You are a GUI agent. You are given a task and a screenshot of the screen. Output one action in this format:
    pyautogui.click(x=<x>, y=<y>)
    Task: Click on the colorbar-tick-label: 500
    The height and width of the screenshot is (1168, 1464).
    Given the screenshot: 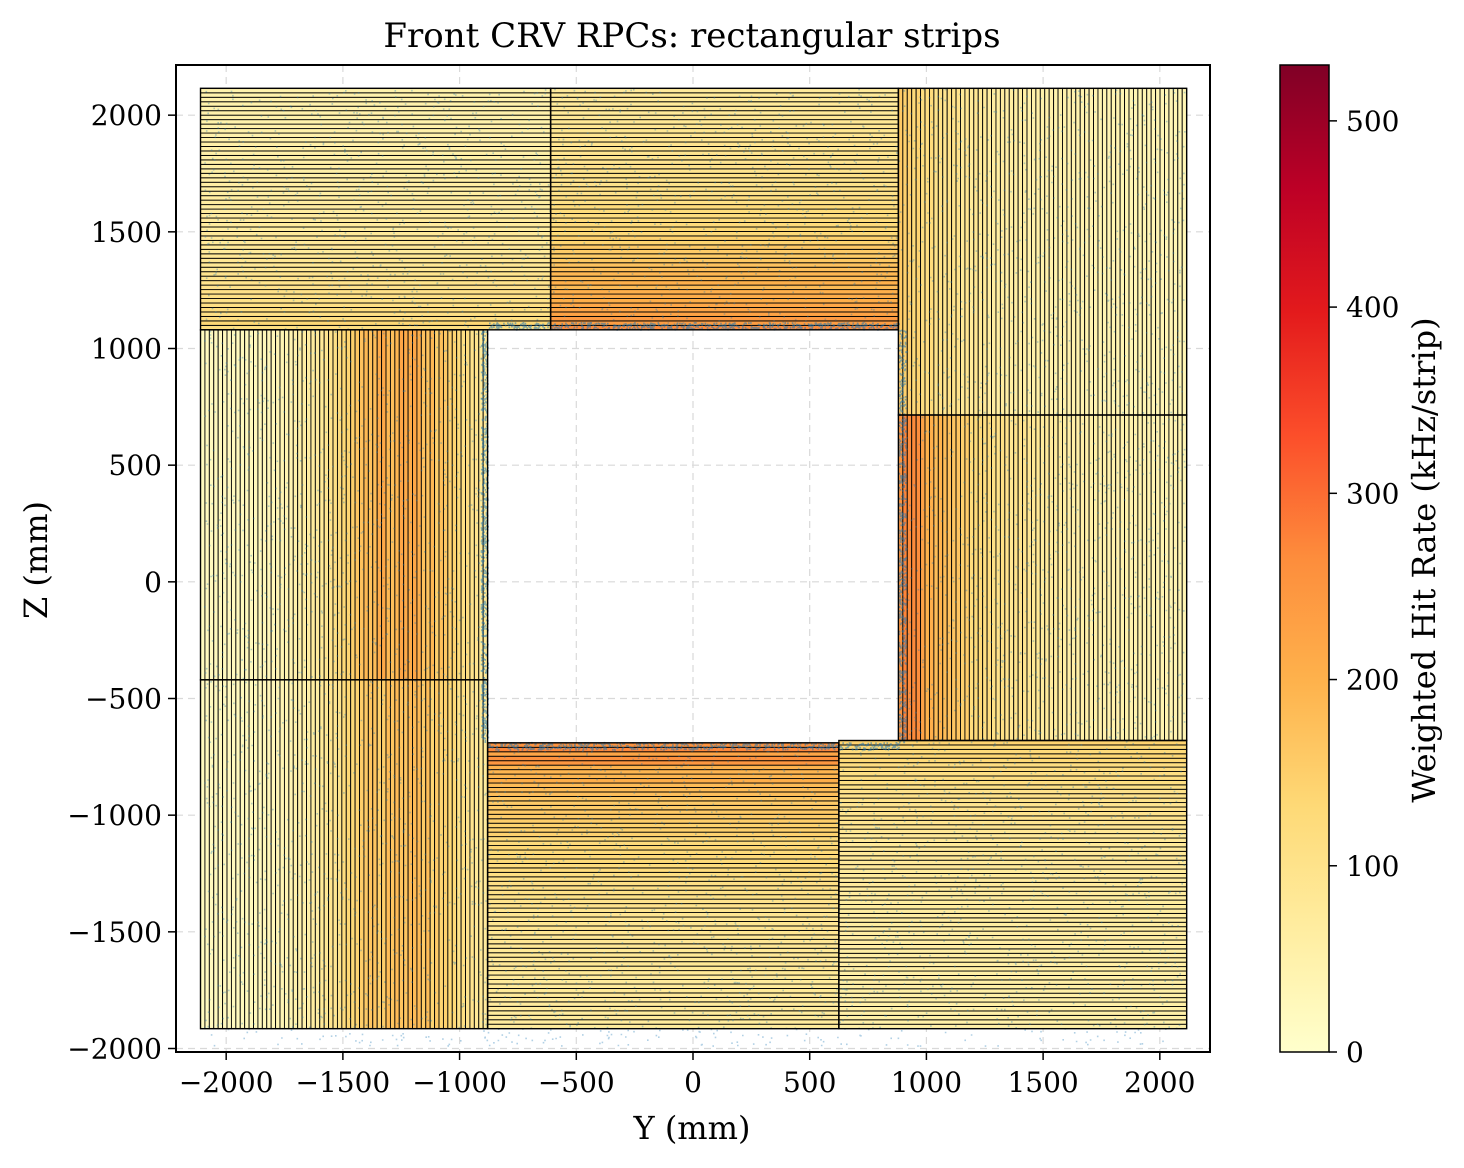 What is the action you would take?
    pyautogui.click(x=1372, y=121)
    